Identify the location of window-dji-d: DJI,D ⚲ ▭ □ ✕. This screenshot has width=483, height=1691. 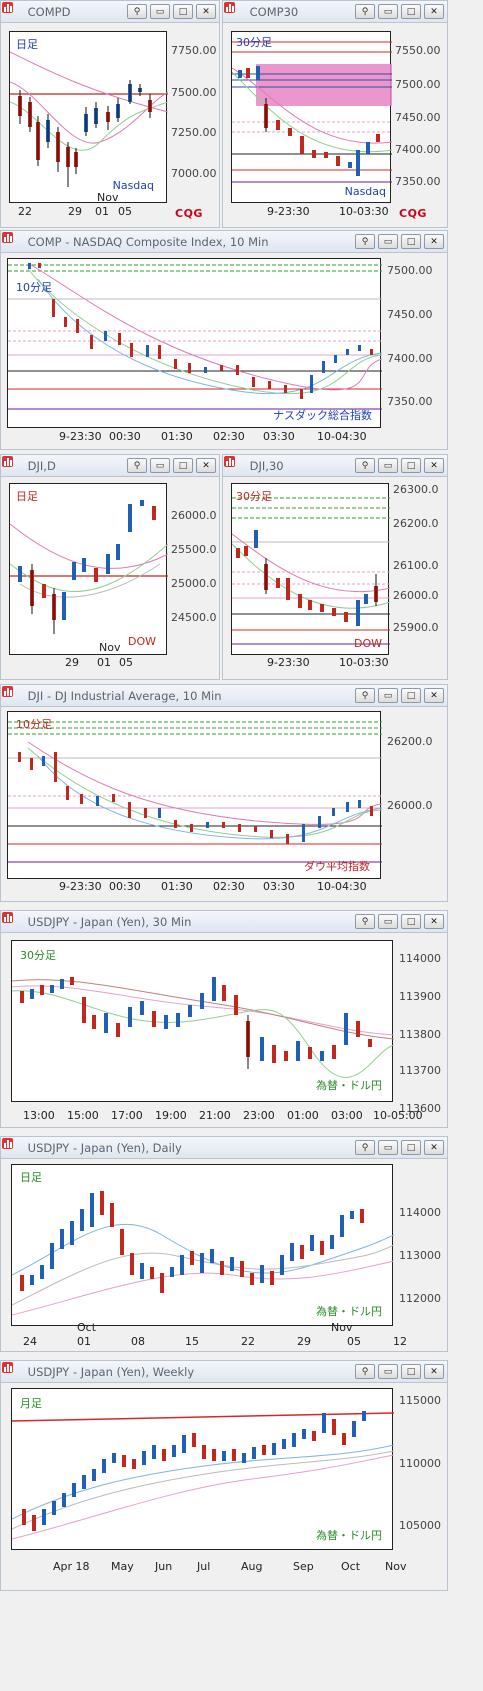
(110, 567).